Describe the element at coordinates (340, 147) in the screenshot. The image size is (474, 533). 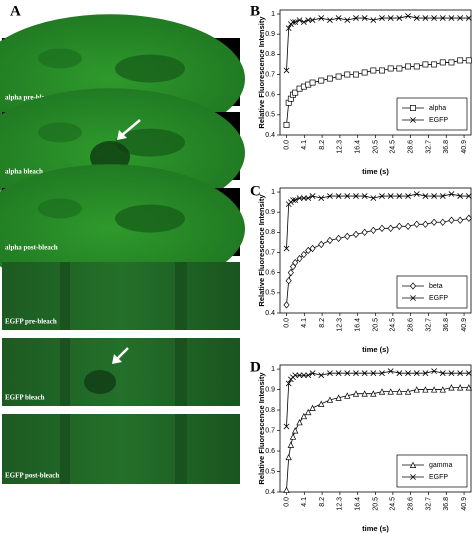
I see `x-tick-label: 12.3` at that location.